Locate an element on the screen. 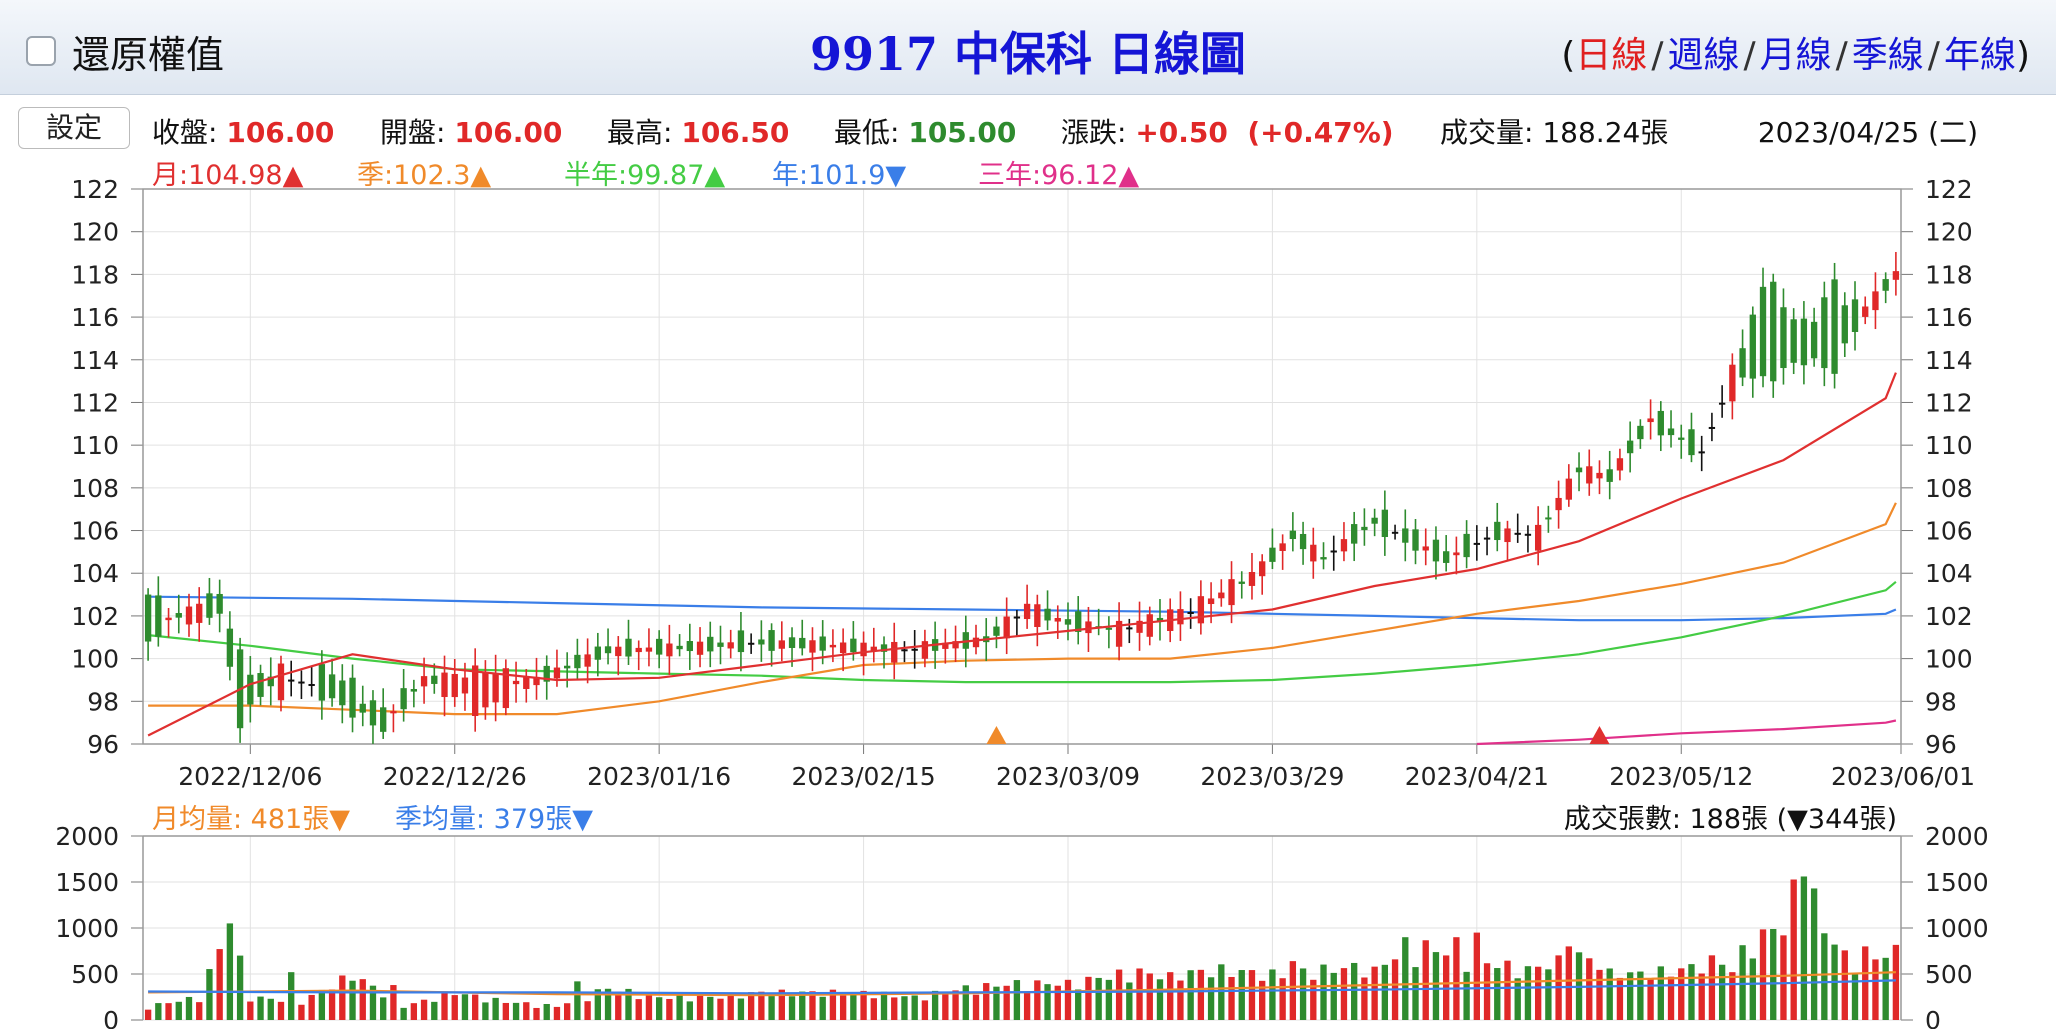  period-link: 季線 is located at coordinates (1887, 55).